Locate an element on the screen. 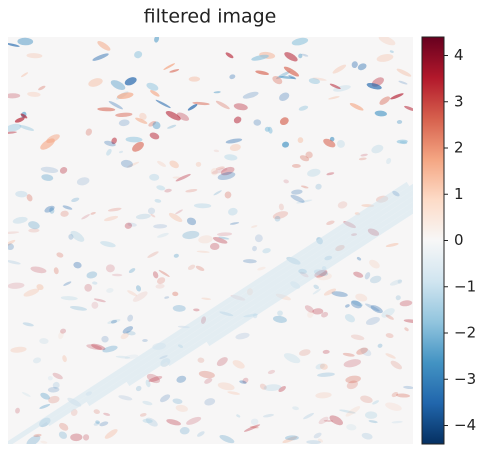 This screenshot has height=456, width=502. colorbar is located at coordinates (433, 240).